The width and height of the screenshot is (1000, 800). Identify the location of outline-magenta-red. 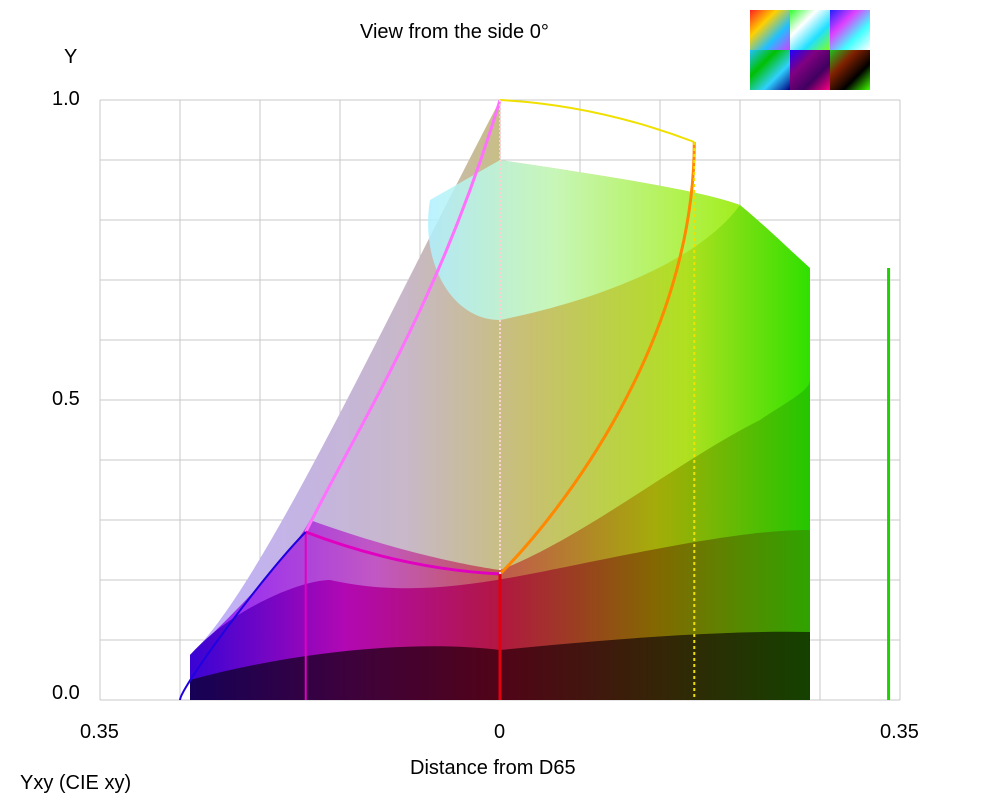
(403, 553).